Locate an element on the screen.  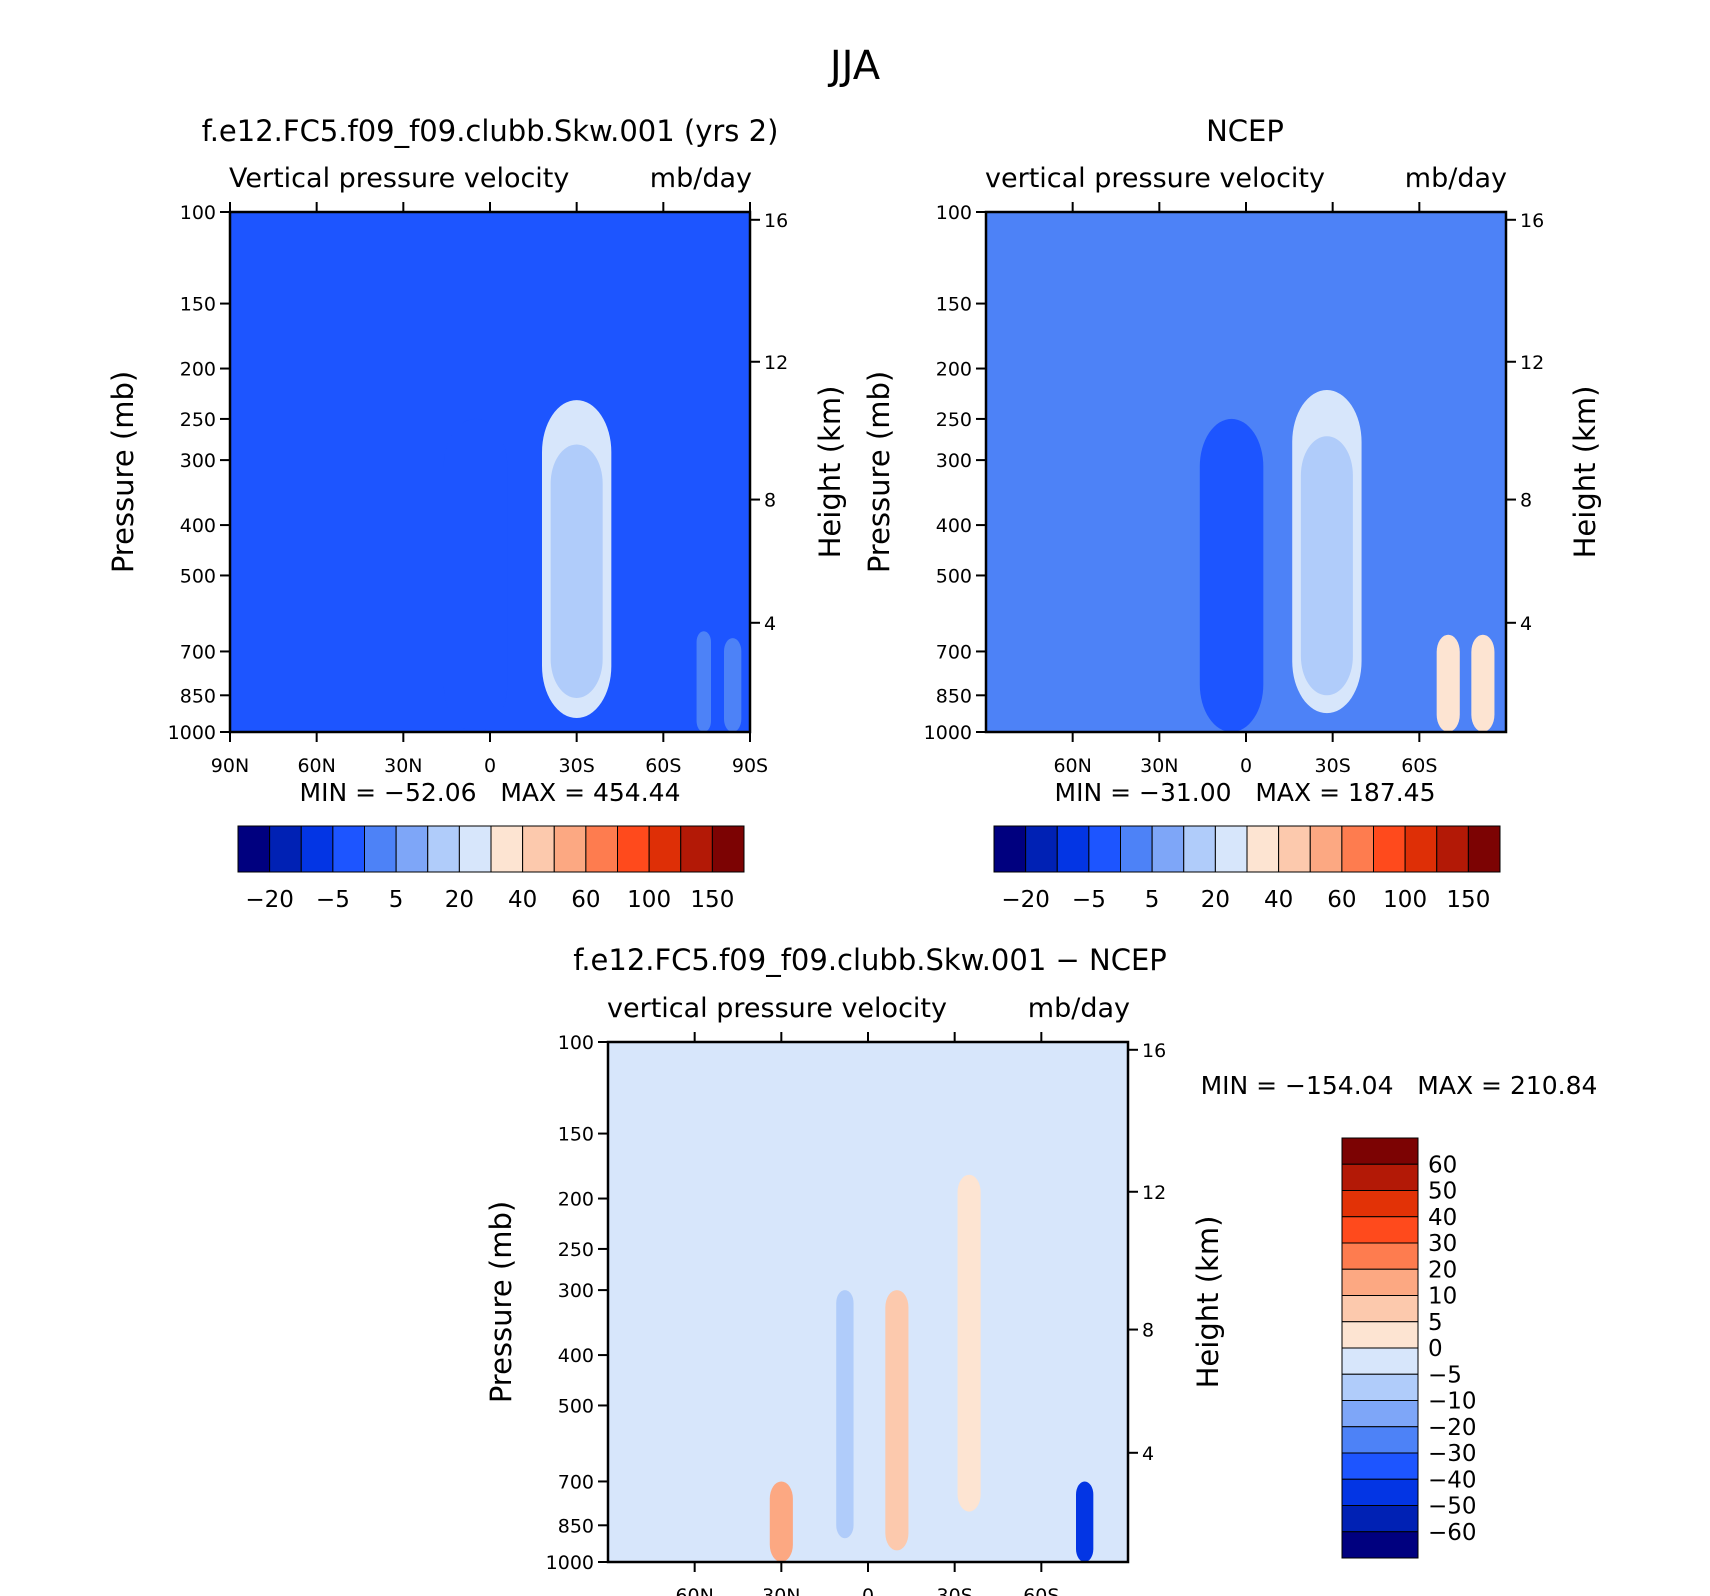
colorbar-model: −20 −5 5 20 40 60 100 150 is located at coordinates (491, 869).